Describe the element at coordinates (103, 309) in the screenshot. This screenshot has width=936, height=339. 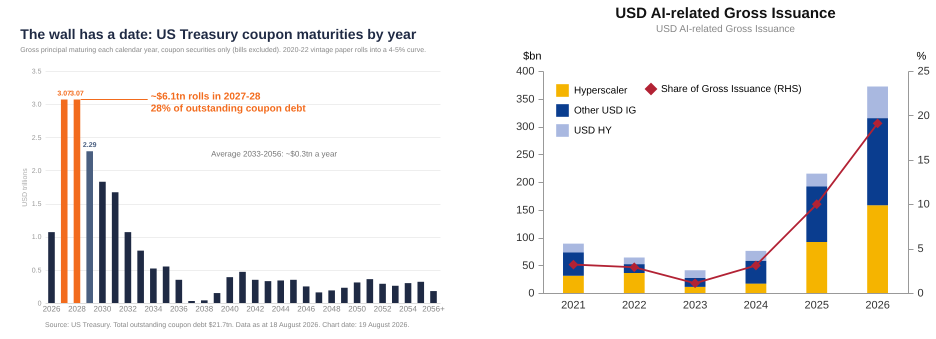
I see `x-tick-label: 2030` at that location.